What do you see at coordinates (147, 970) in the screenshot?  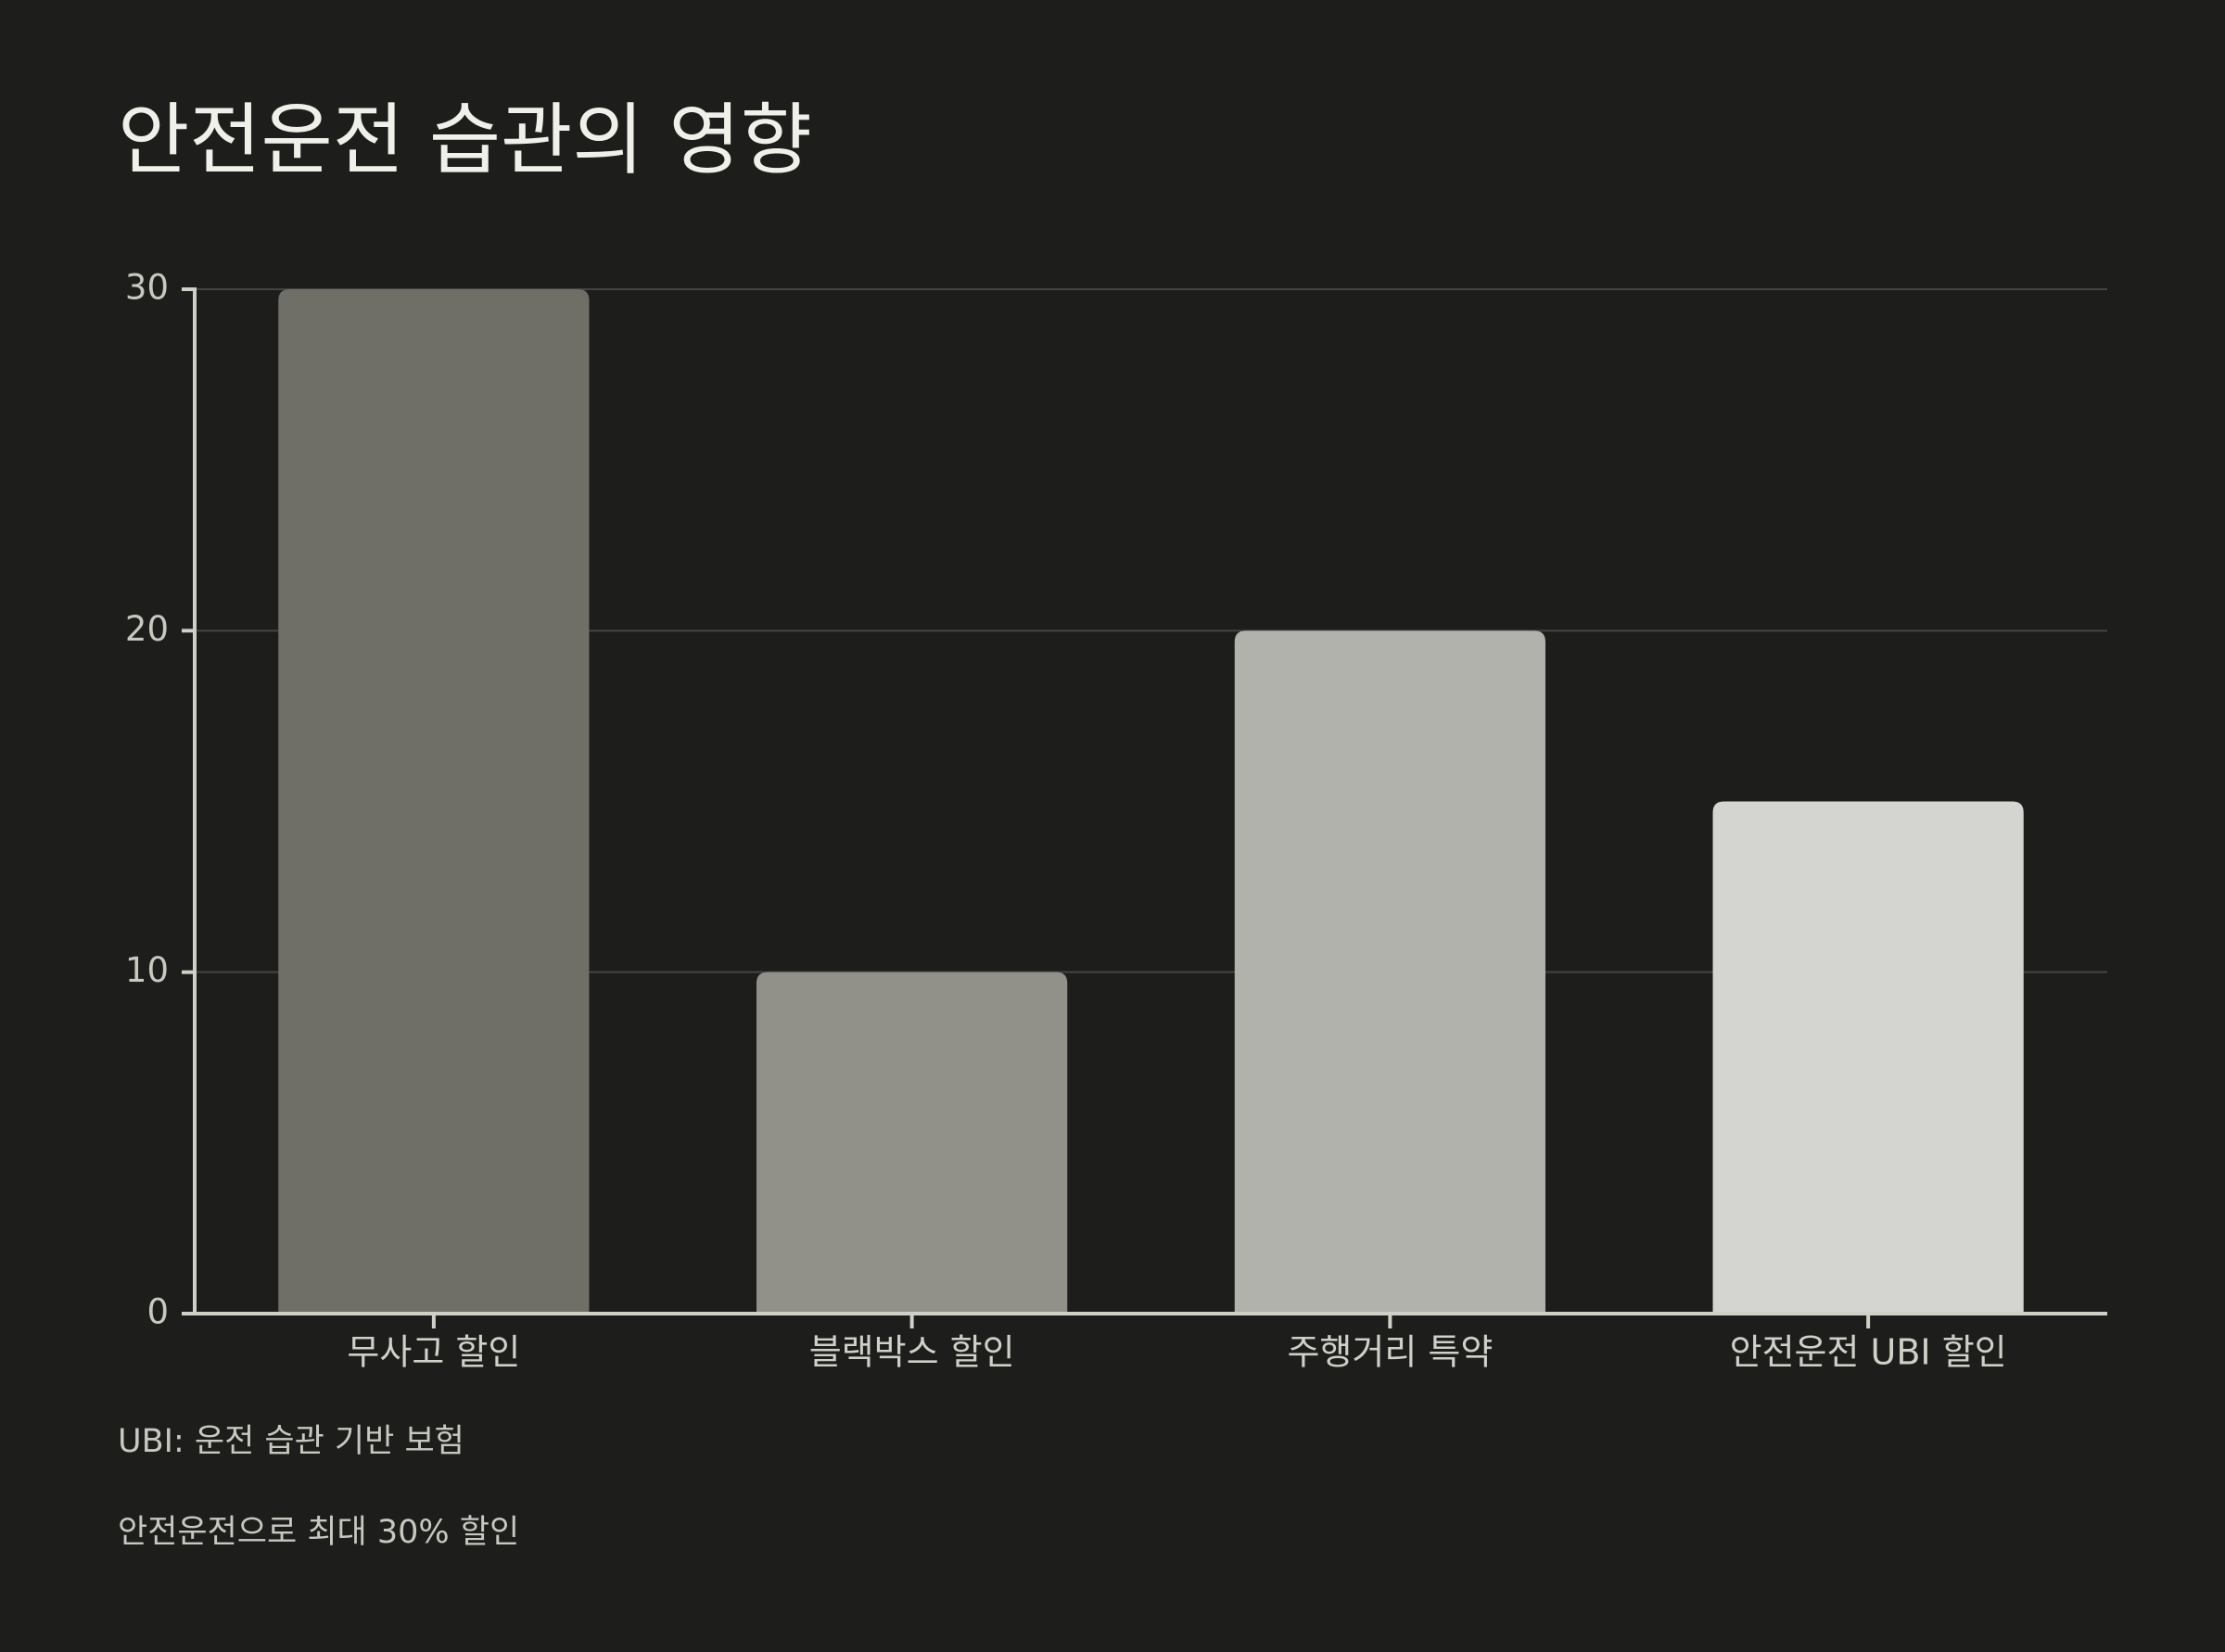 I see `y-tick-label: 10` at bounding box center [147, 970].